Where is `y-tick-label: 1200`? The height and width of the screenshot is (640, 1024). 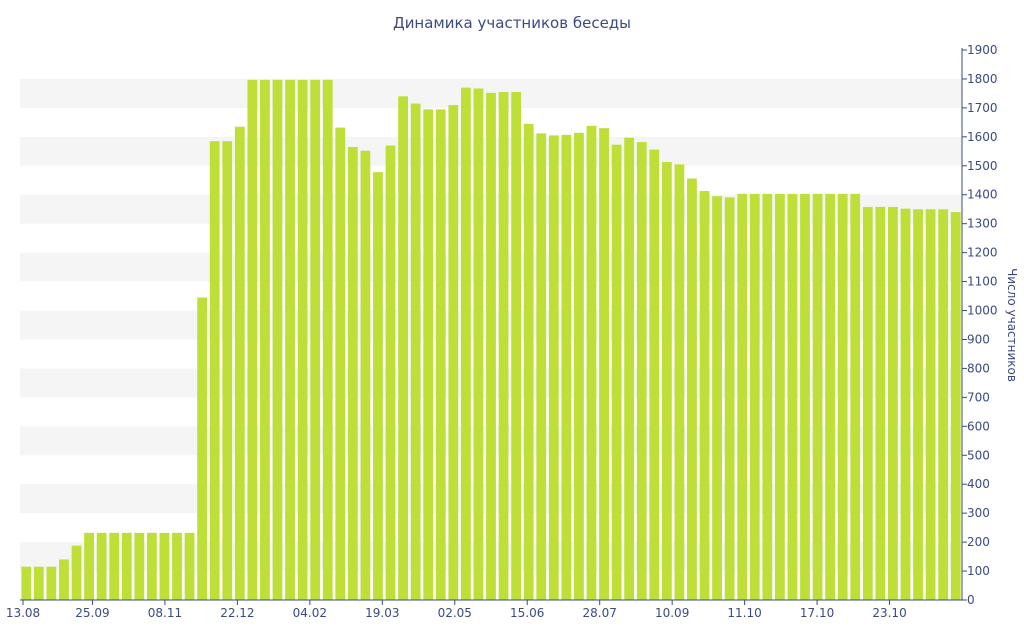 y-tick-label: 1200 is located at coordinates (982, 253).